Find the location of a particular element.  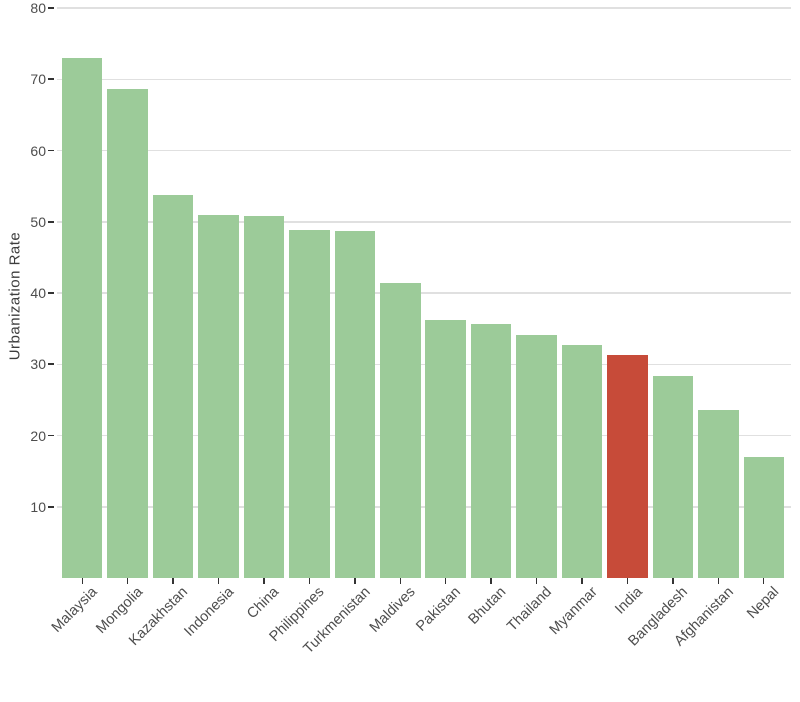

x-tick-mark-mongolia is located at coordinates (127, 581).